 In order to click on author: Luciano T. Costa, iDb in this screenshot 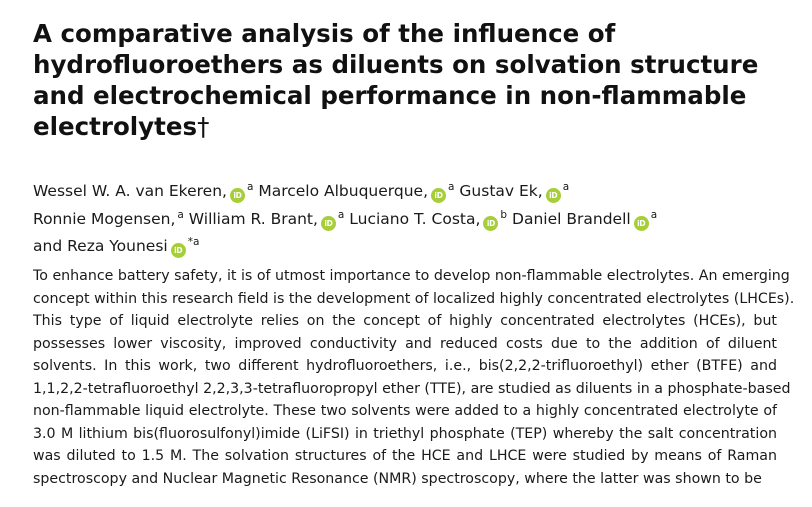, I will do `click(428, 219)`.